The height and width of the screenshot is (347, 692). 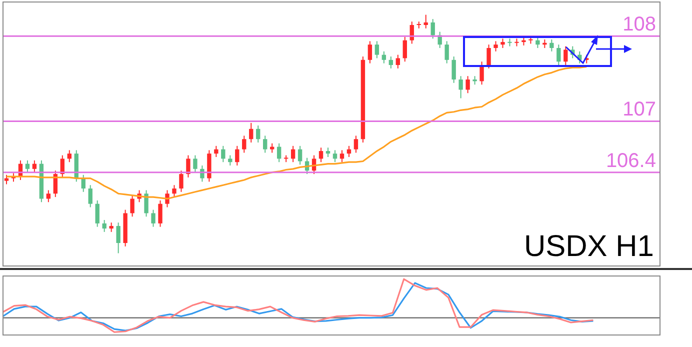 What do you see at coordinates (639, 109) in the screenshot?
I see `ref-line-label: 107` at bounding box center [639, 109].